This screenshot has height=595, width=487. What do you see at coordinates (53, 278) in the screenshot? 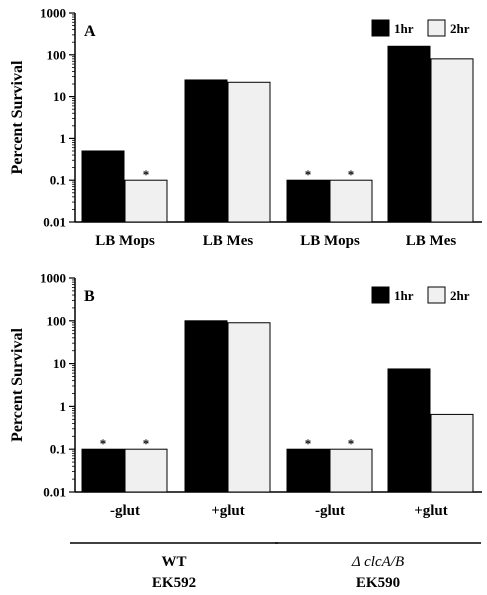
I see `y-tick-label-B: 1000` at bounding box center [53, 278].